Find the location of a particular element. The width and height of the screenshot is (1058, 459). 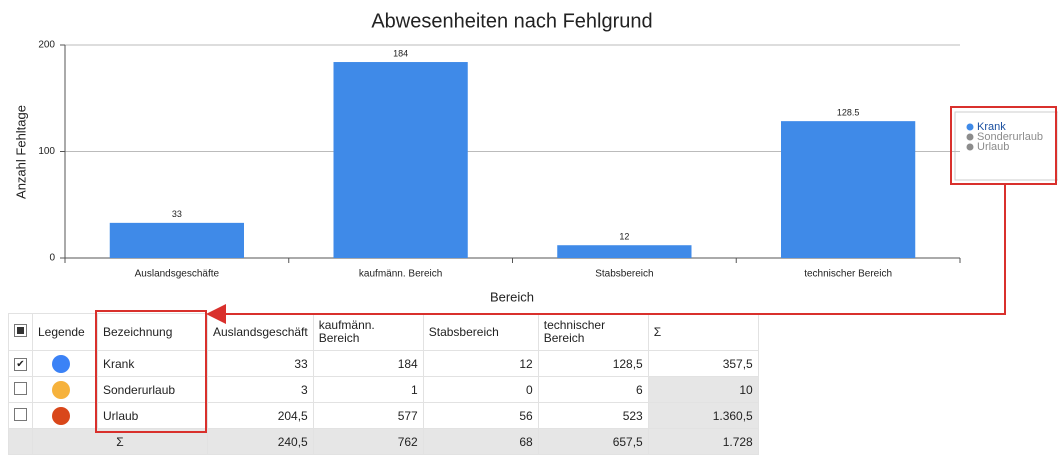

footer-cell: 657,5 is located at coordinates (593, 441).